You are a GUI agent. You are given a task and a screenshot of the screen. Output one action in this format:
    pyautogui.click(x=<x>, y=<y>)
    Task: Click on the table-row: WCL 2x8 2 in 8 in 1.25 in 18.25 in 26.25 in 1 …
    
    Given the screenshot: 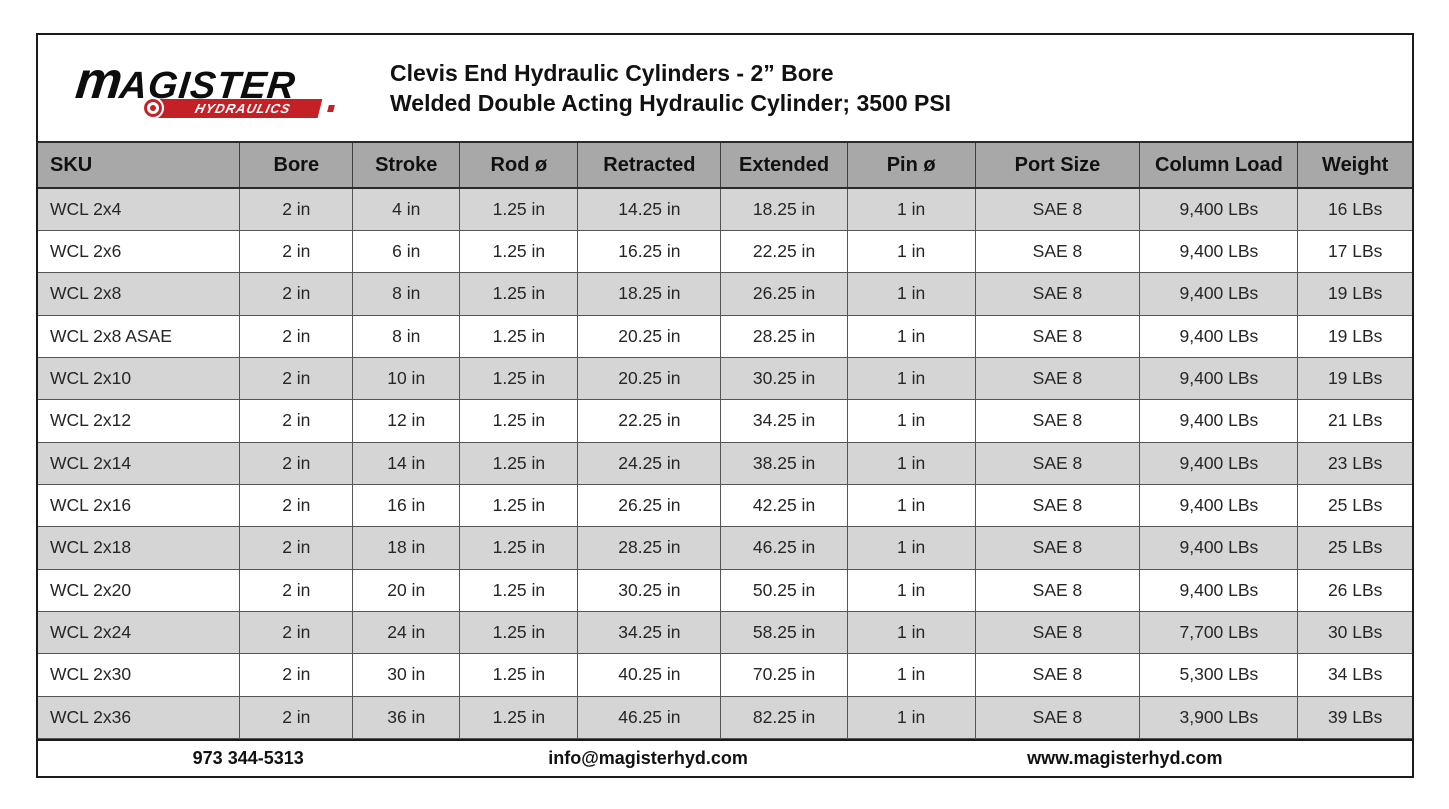 What is the action you would take?
    pyautogui.click(x=725, y=294)
    